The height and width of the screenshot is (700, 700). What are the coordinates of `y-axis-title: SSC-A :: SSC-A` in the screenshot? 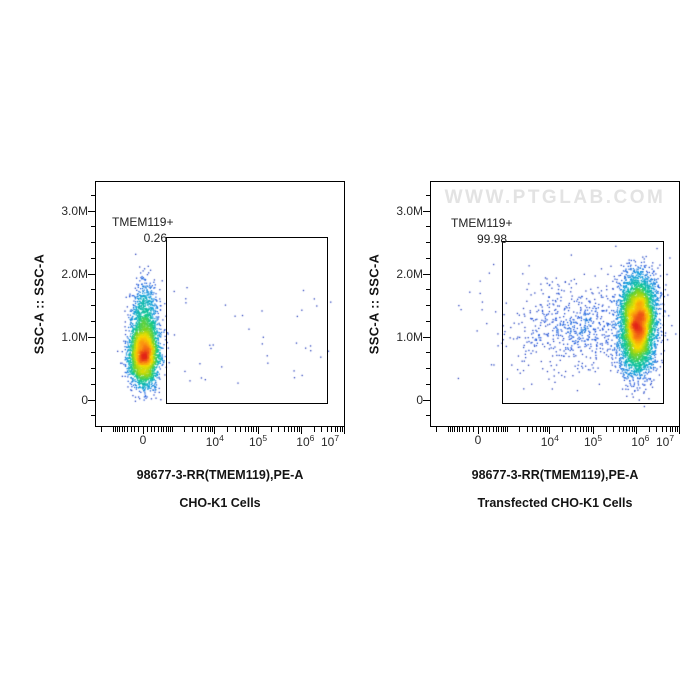 It's located at (39, 304).